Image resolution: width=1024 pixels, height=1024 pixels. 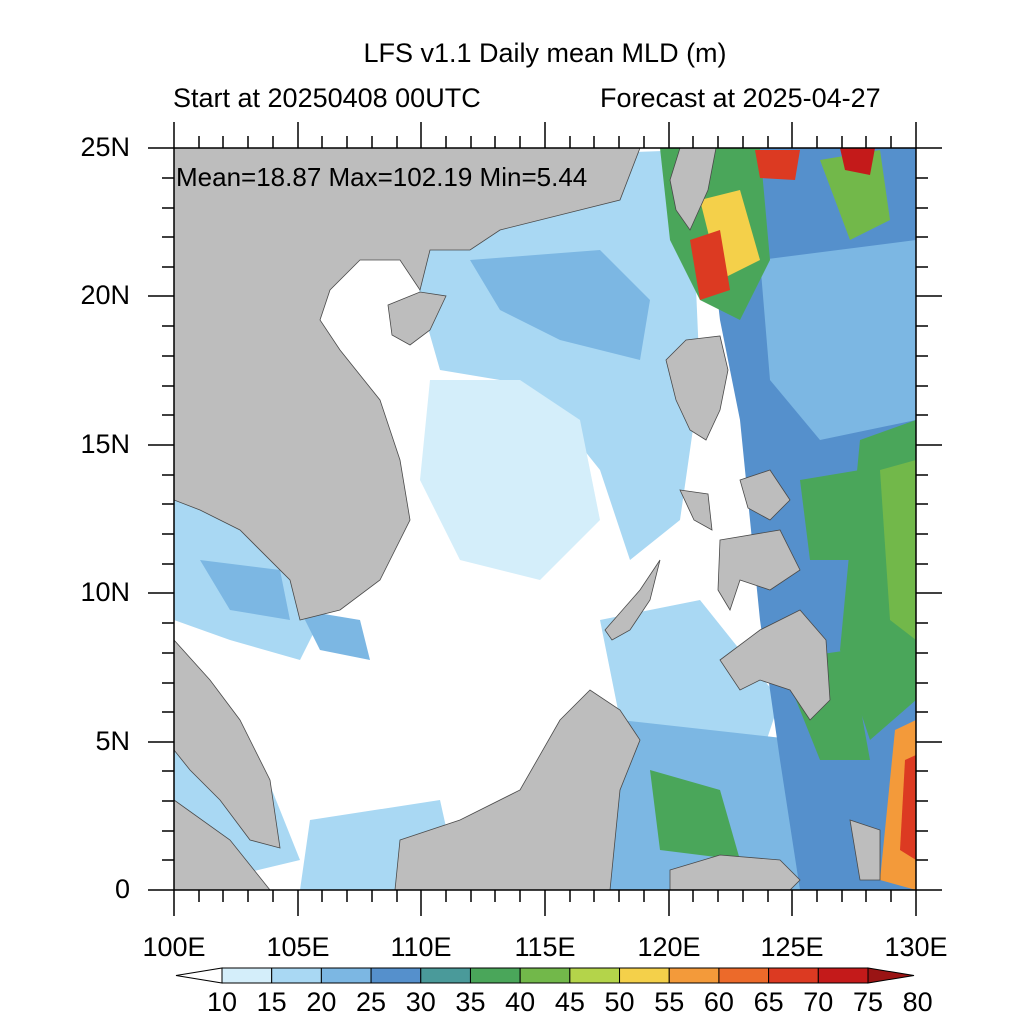 I want to click on colorbar-label: 80, so click(x=917, y=1002).